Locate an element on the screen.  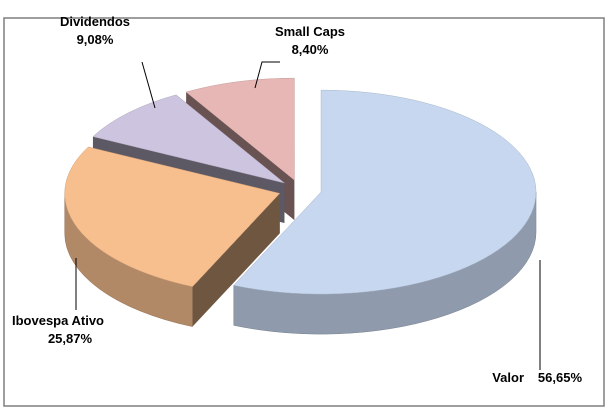
slice-label: Valor is located at coordinates (508, 377).